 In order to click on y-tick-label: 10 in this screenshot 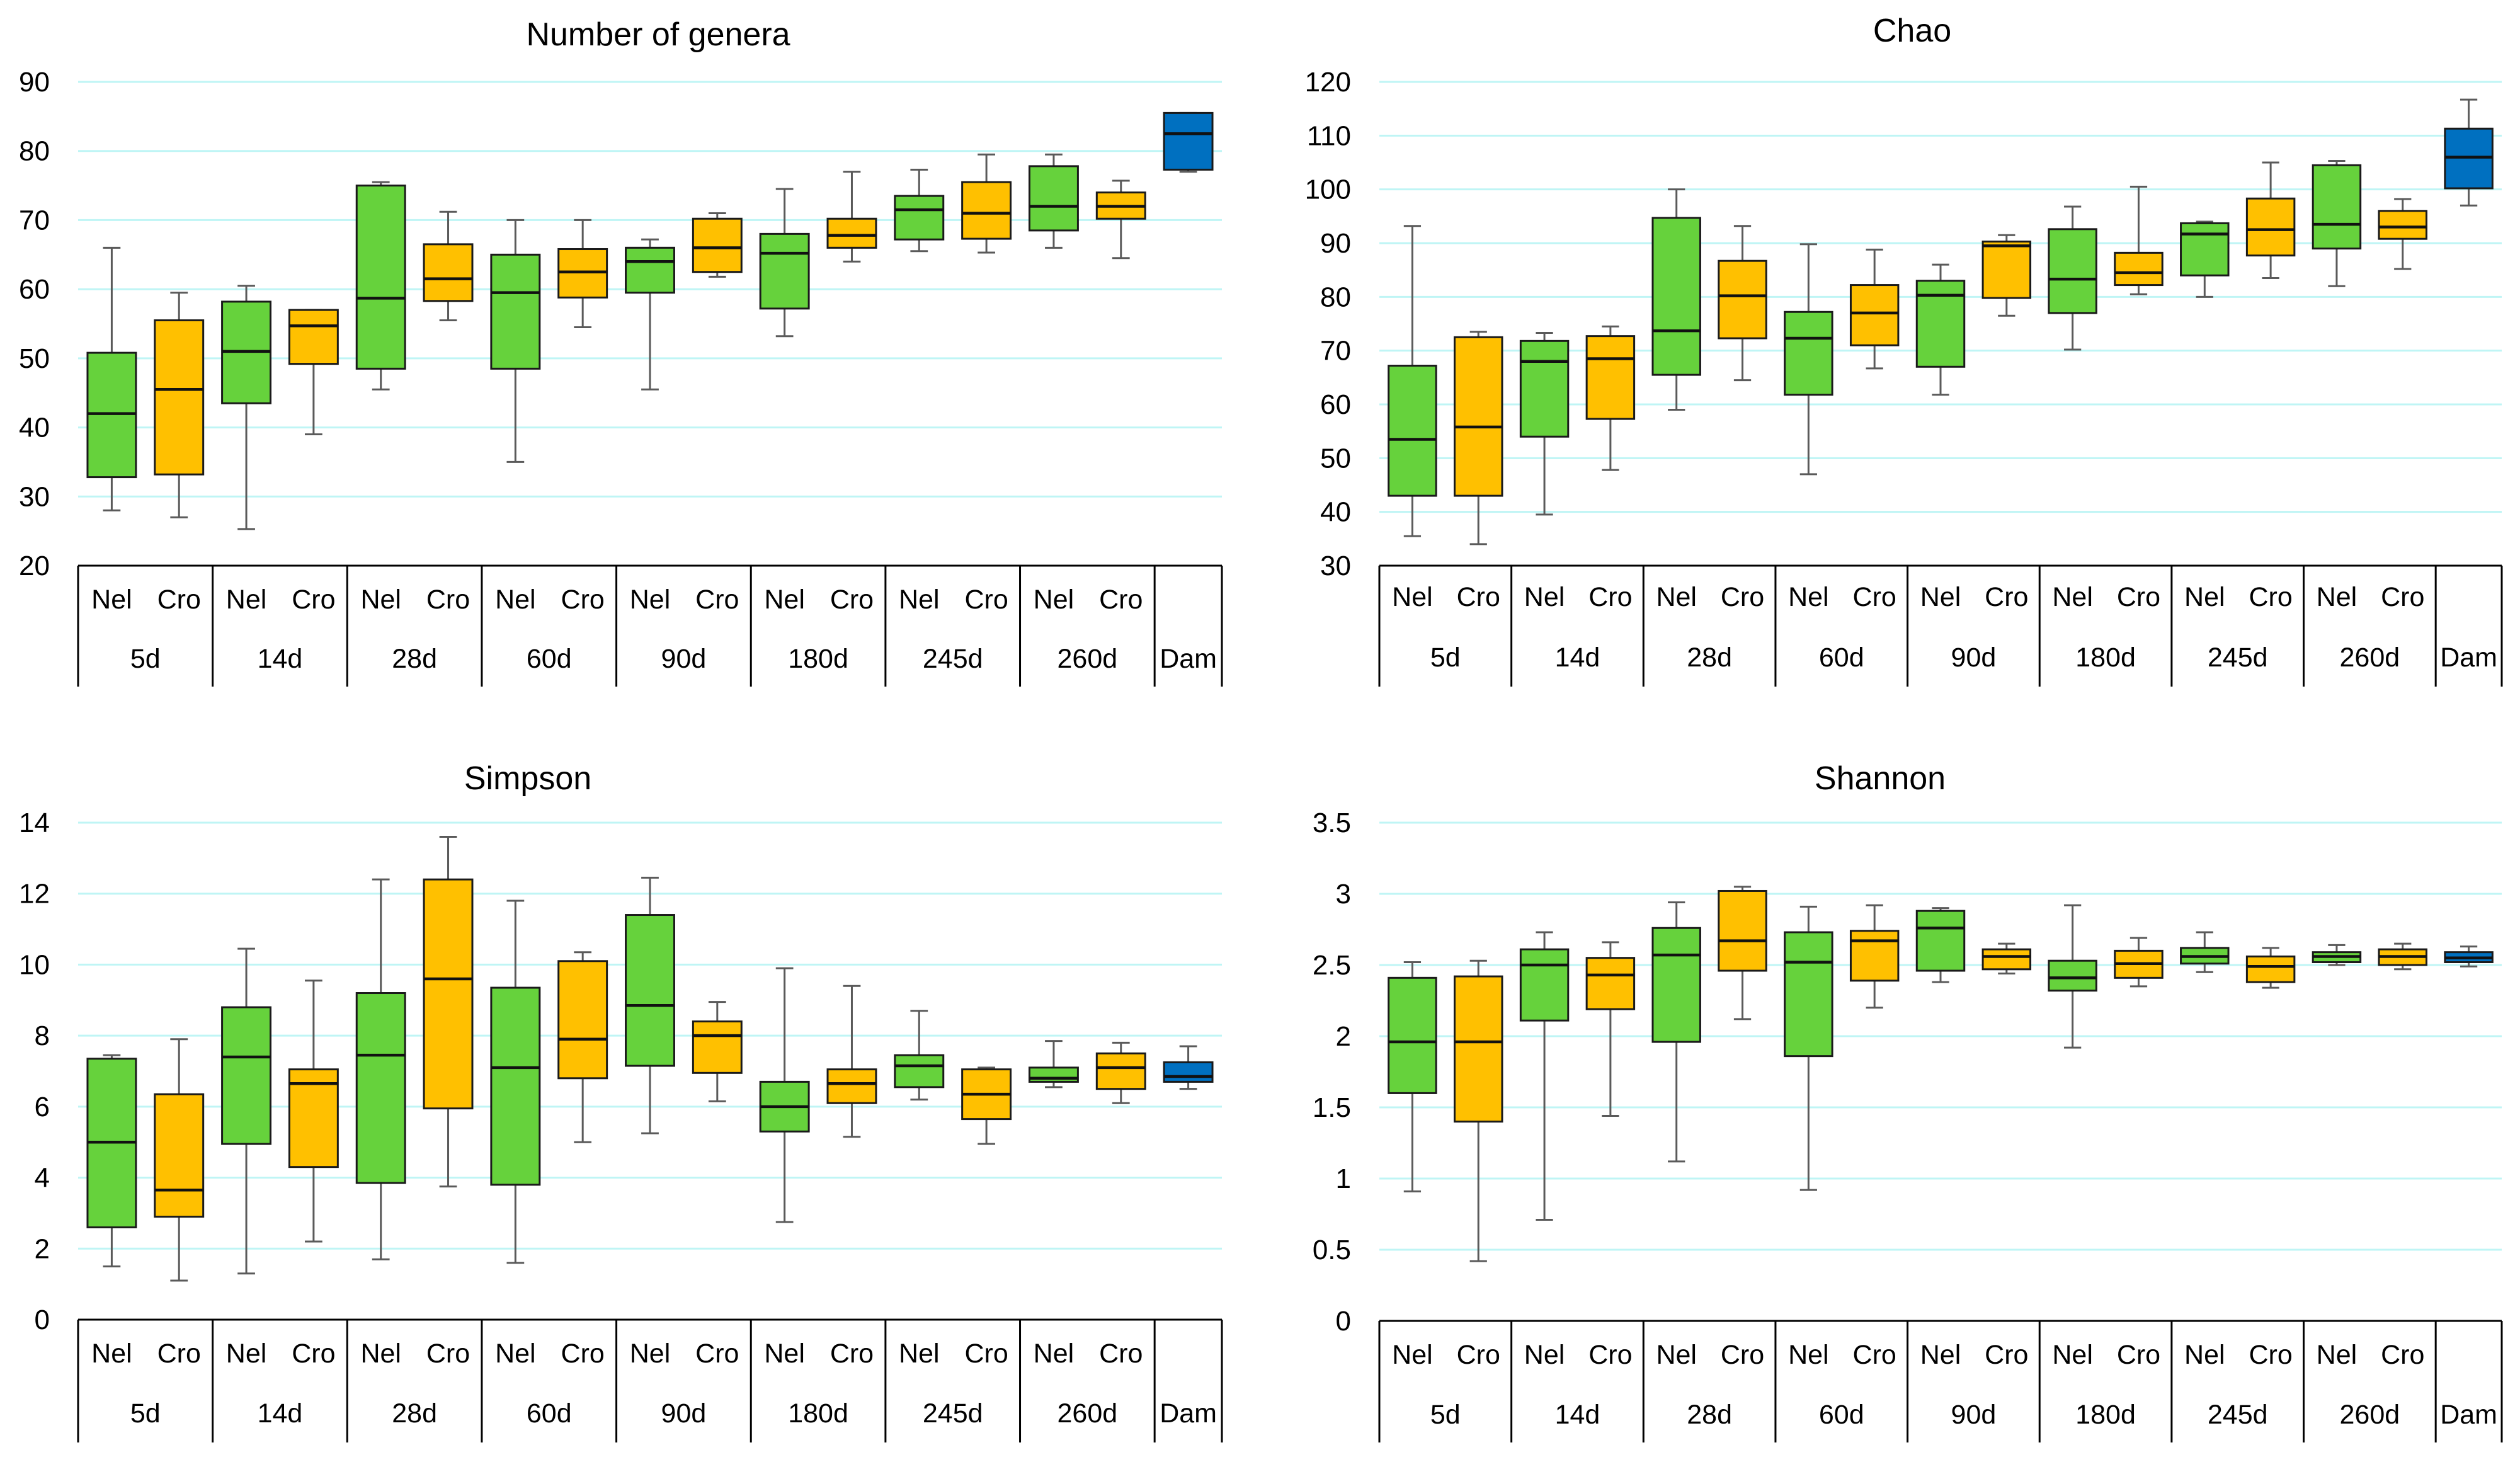, I will do `click(34, 964)`.